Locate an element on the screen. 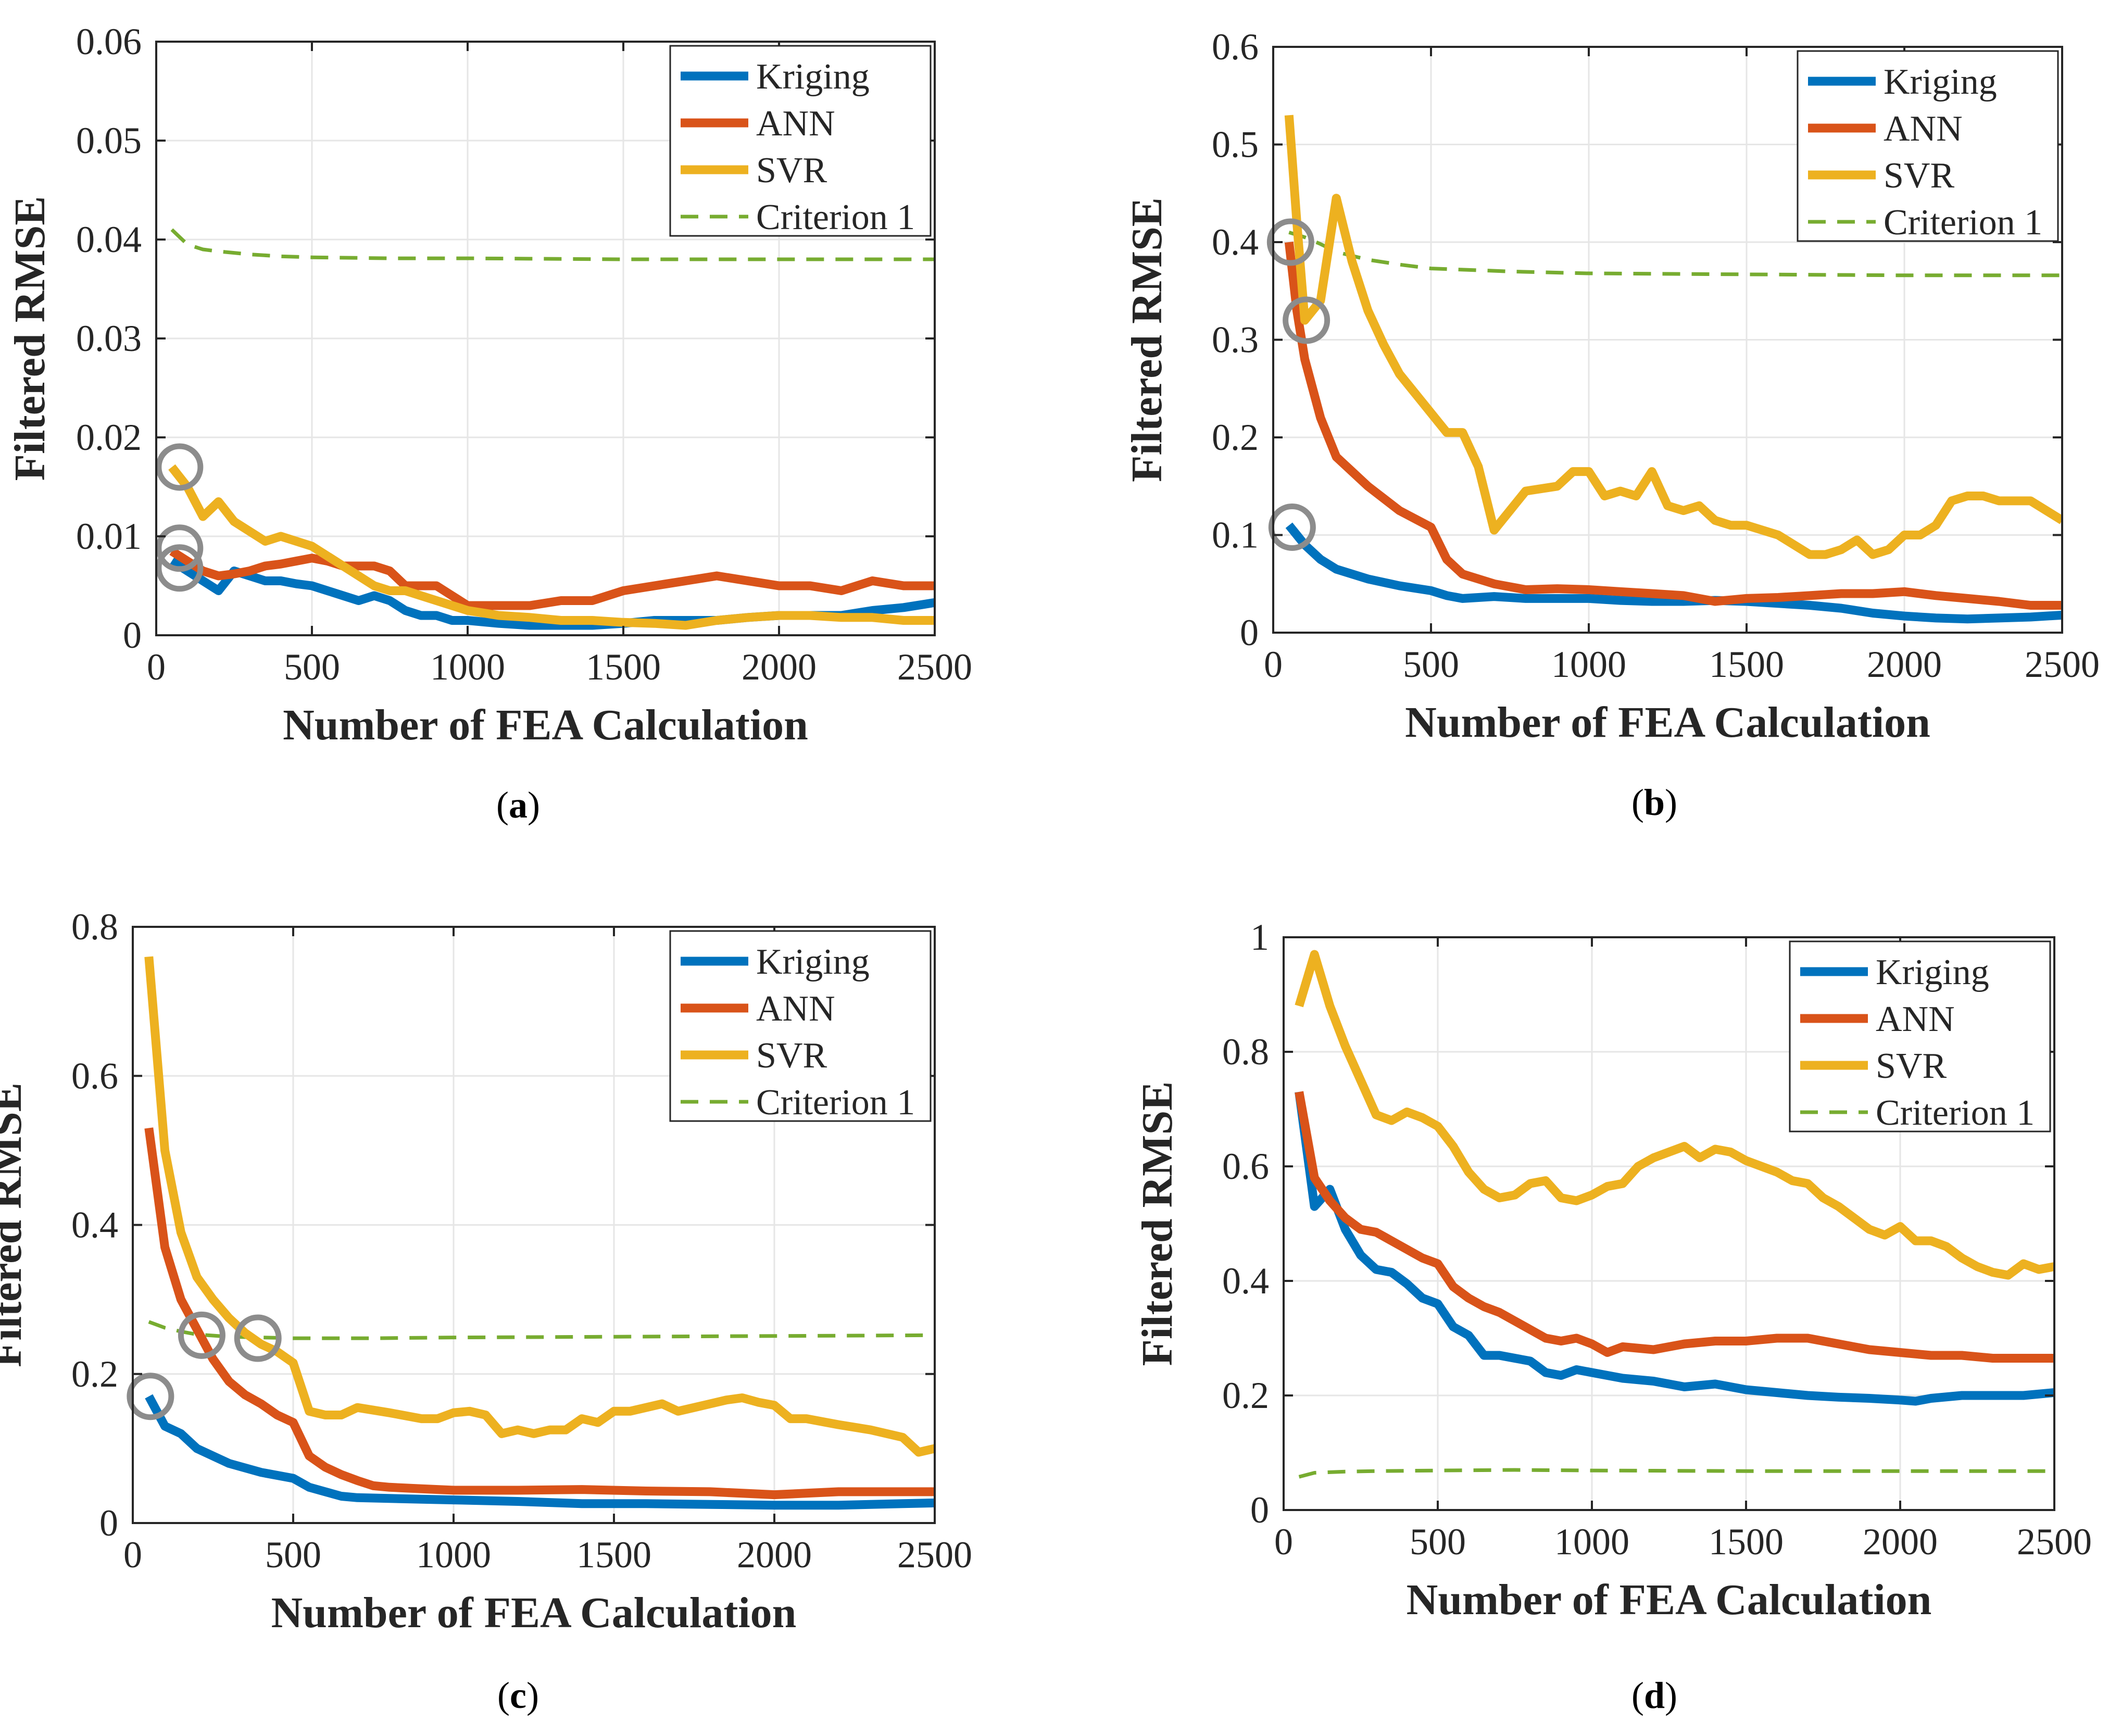 The width and height of the screenshot is (2109, 1736). y-tick-label: 0.5 is located at coordinates (1235, 145).